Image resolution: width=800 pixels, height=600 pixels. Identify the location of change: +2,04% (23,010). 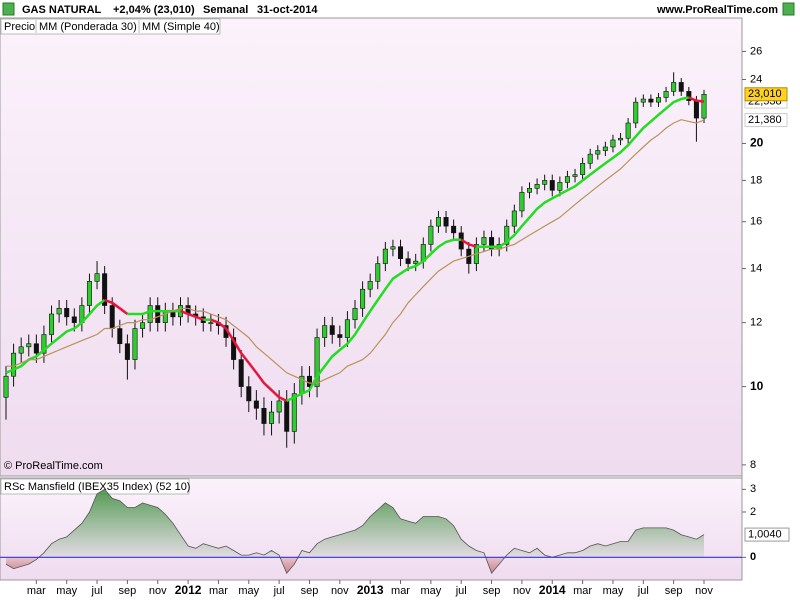
(154, 10).